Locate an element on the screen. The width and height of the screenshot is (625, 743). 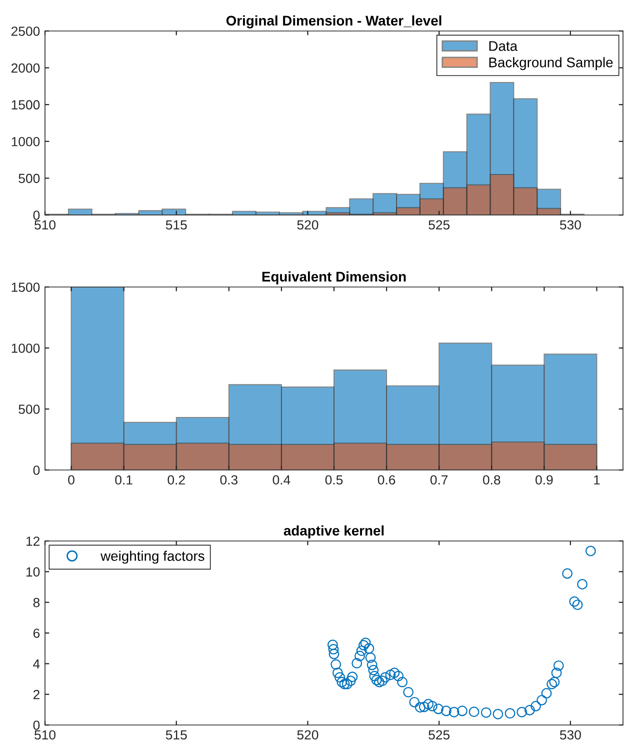
x-tick-label: 0.5 is located at coordinates (334, 480).